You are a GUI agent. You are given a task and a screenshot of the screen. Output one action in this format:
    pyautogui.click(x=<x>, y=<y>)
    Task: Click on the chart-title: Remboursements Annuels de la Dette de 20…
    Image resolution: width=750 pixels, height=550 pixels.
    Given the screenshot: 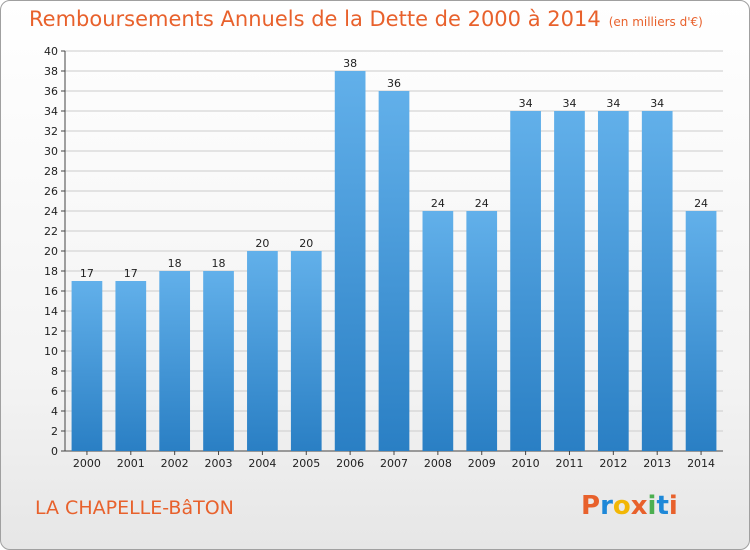 What is the action you would take?
    pyautogui.click(x=366, y=19)
    